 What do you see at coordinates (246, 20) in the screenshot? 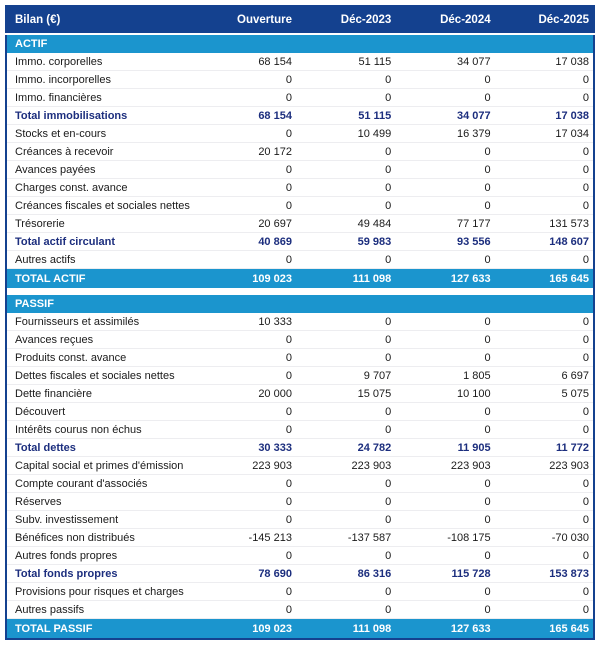
I see `header-col-ouverture: Ouverture` at bounding box center [246, 20].